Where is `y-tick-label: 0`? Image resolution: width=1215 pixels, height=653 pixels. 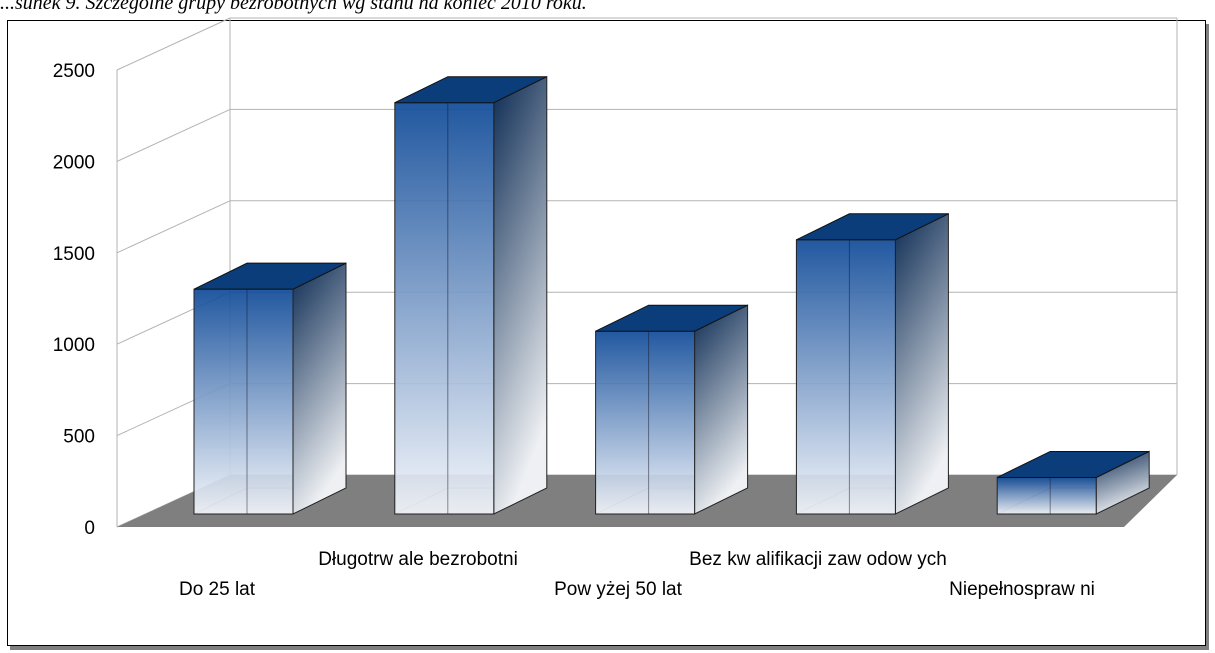 y-tick-label: 0 is located at coordinates (89, 528).